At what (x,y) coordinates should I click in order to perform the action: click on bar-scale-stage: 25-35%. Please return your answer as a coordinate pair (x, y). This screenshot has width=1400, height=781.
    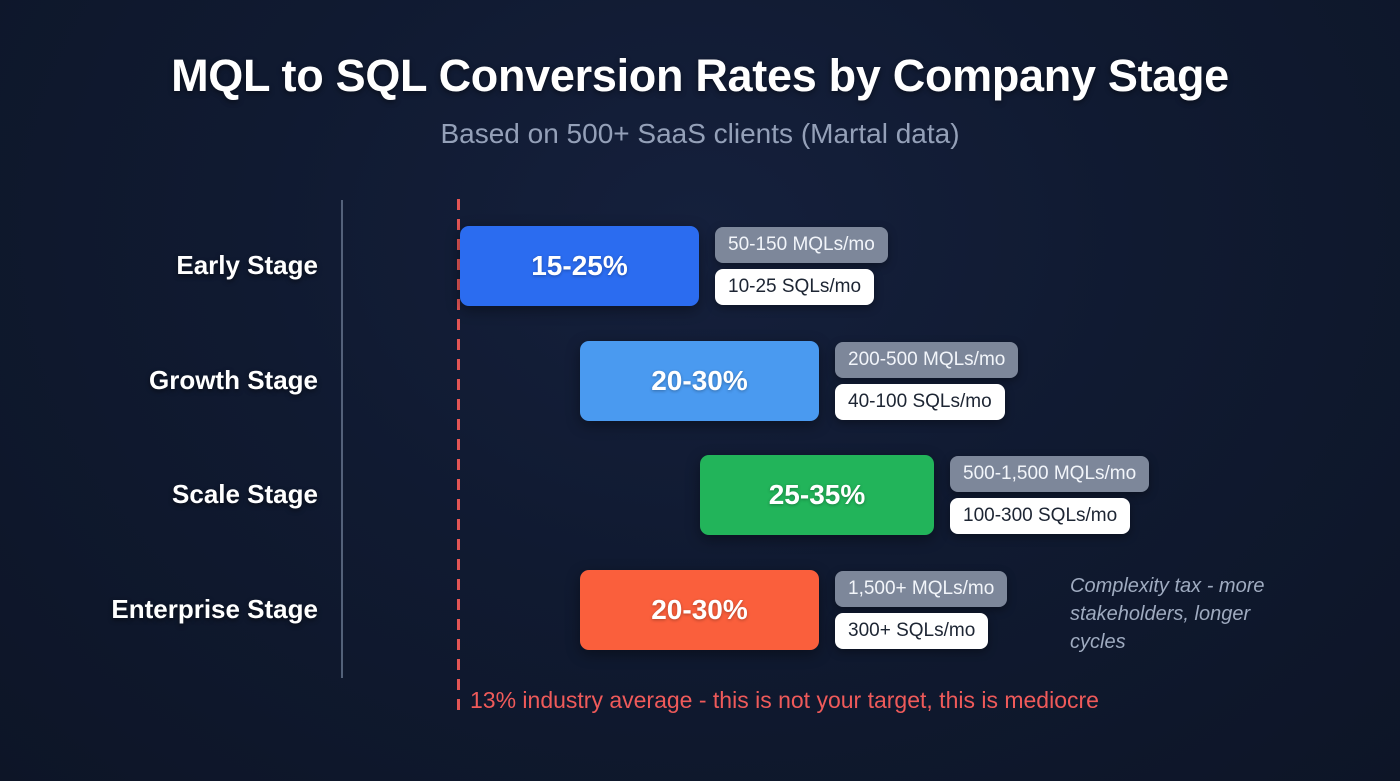
    Looking at the image, I should click on (817, 495).